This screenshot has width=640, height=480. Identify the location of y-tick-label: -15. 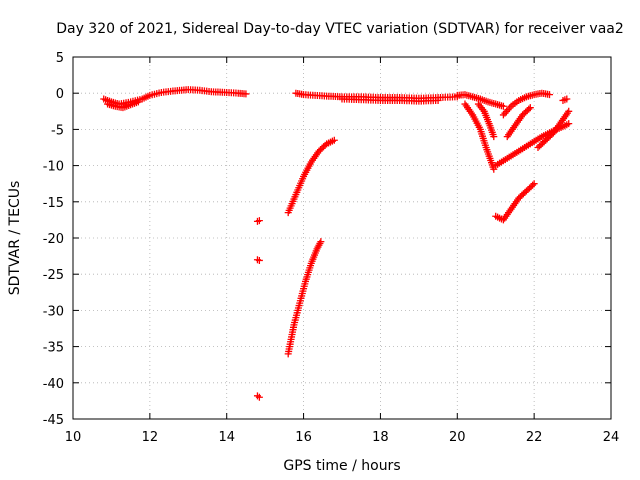
(53, 203).